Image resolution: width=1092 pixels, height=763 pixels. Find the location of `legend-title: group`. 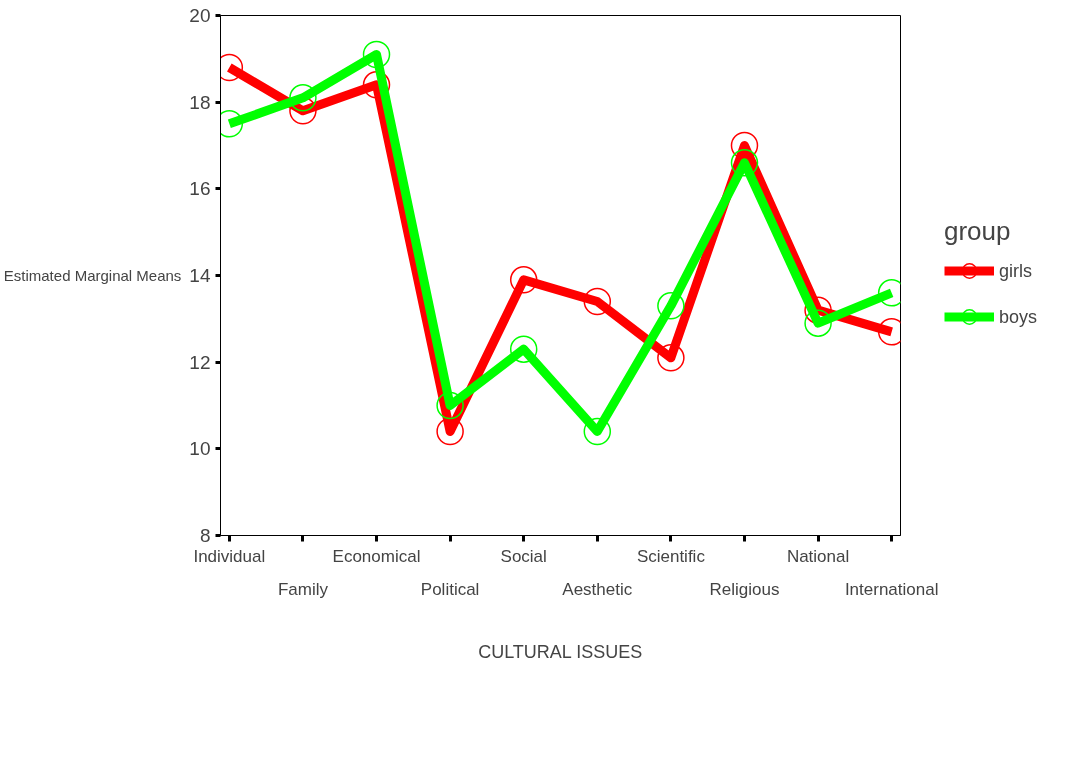

legend-title: group is located at coordinates (978, 231).